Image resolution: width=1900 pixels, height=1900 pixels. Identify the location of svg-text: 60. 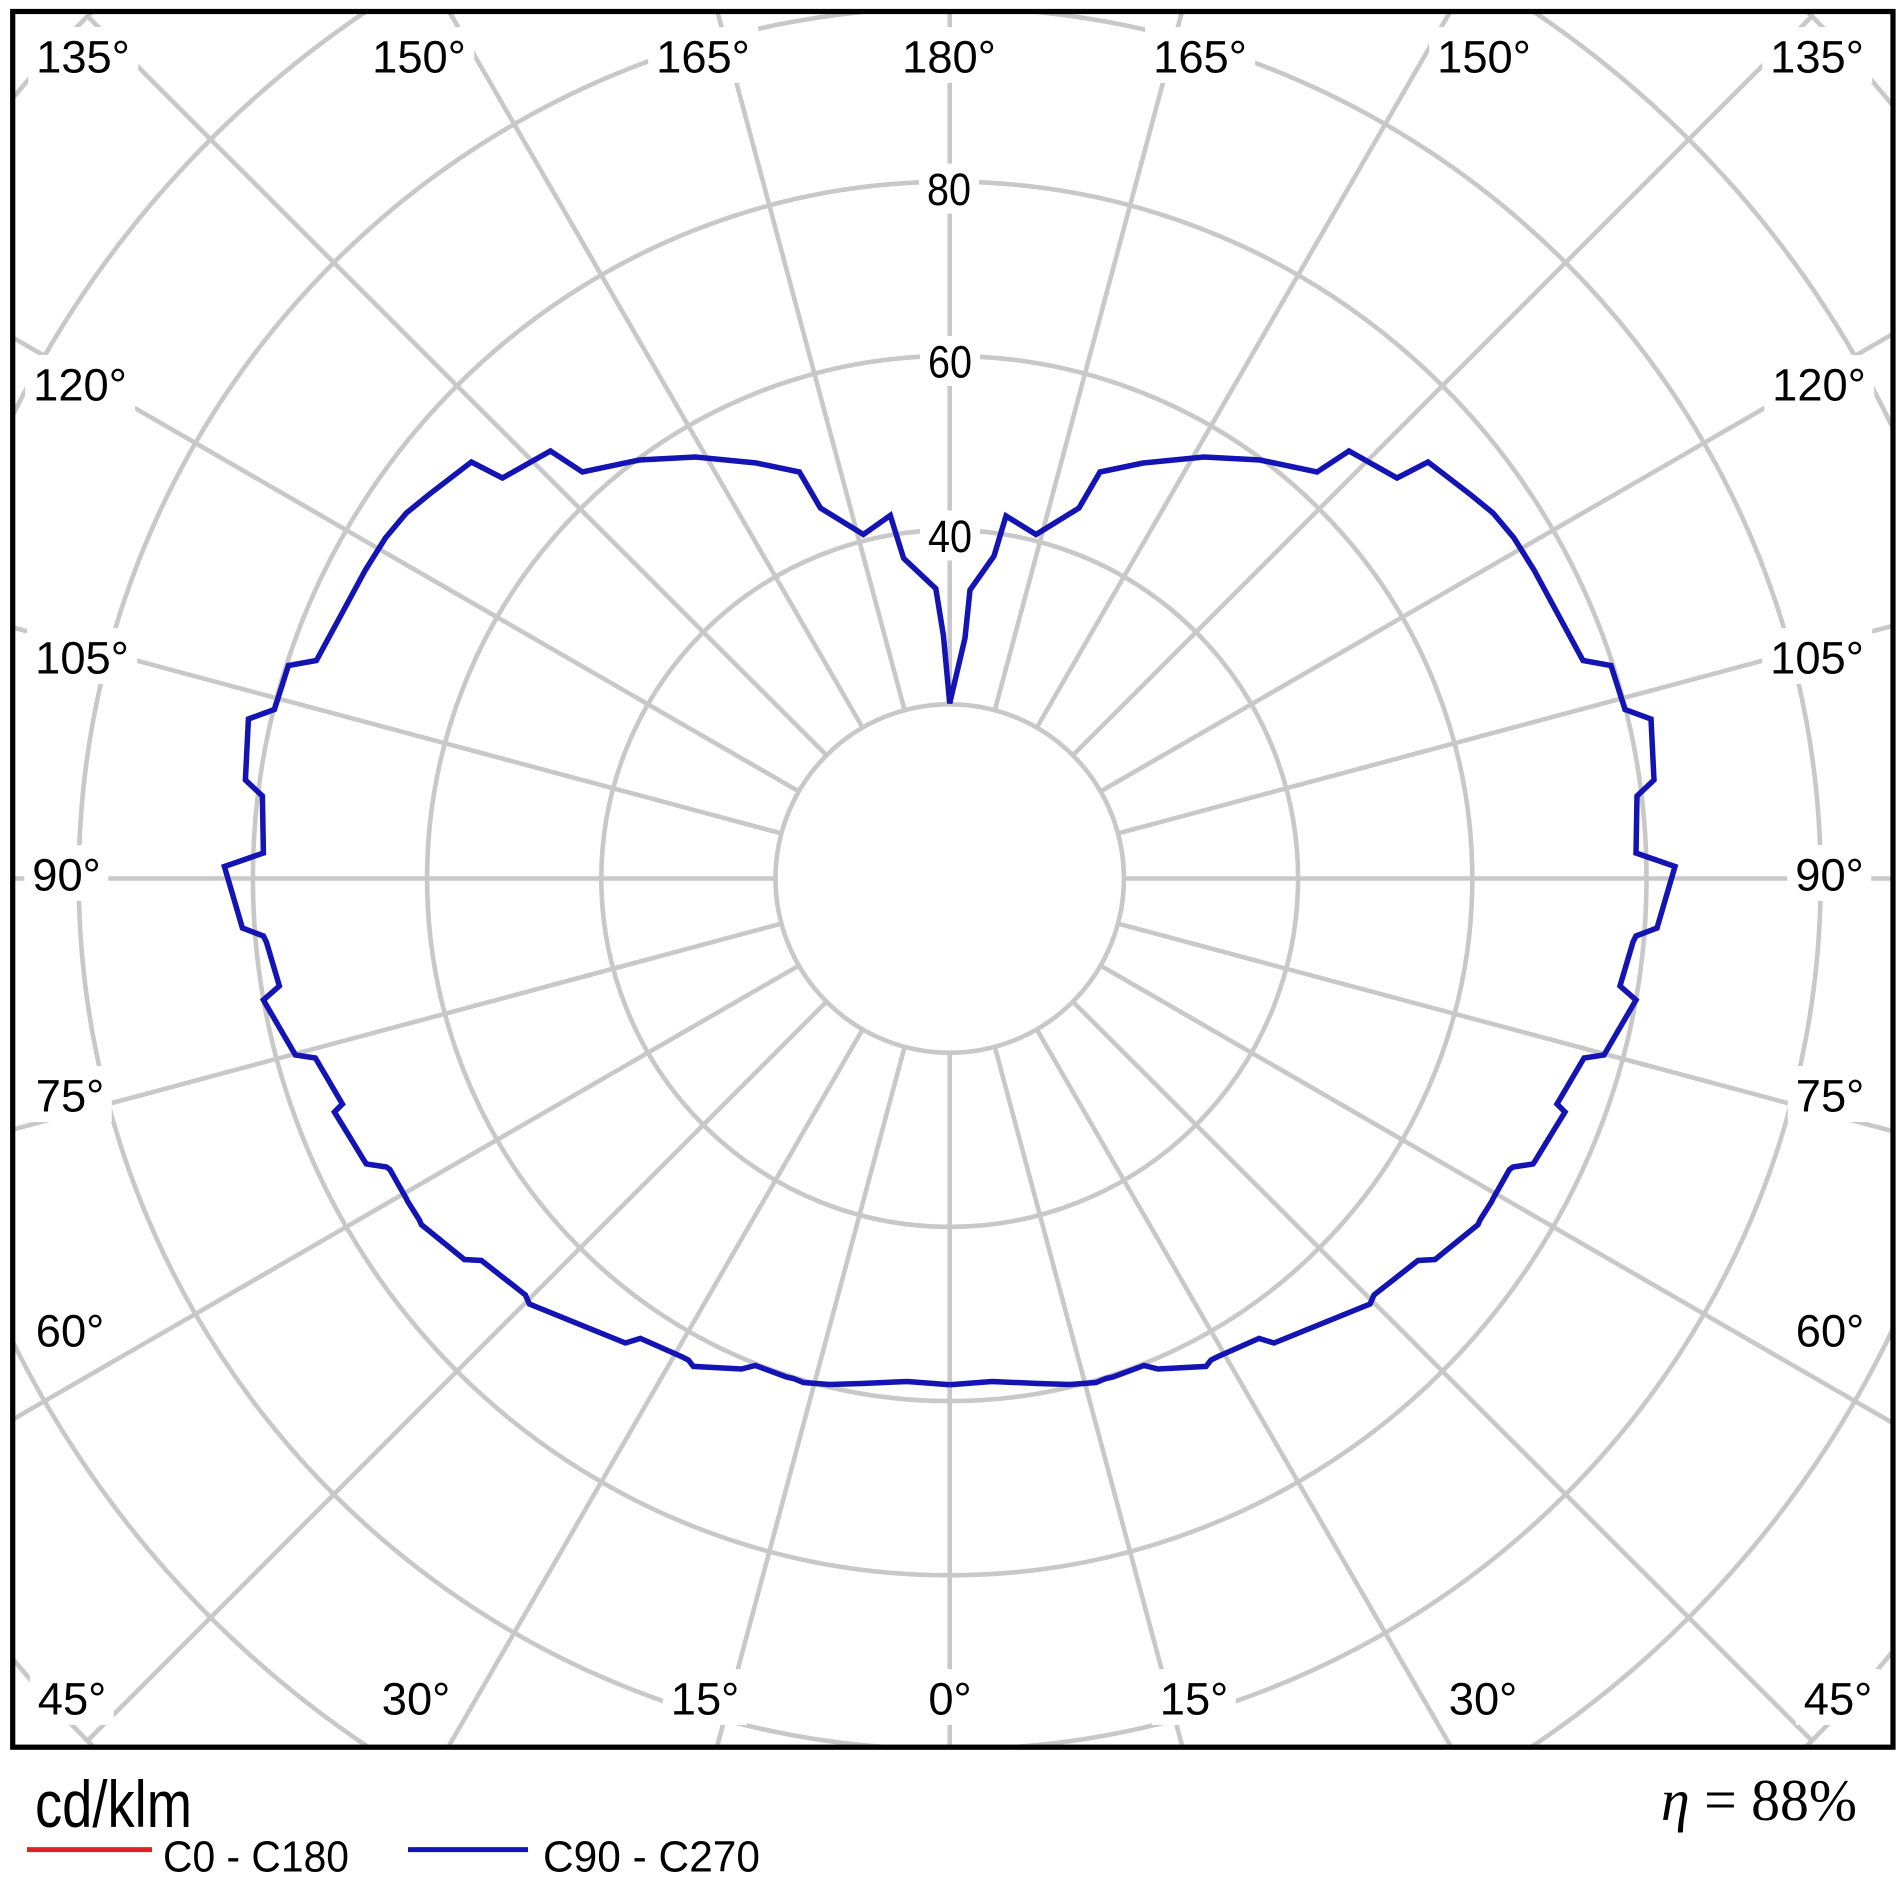
(950, 361).